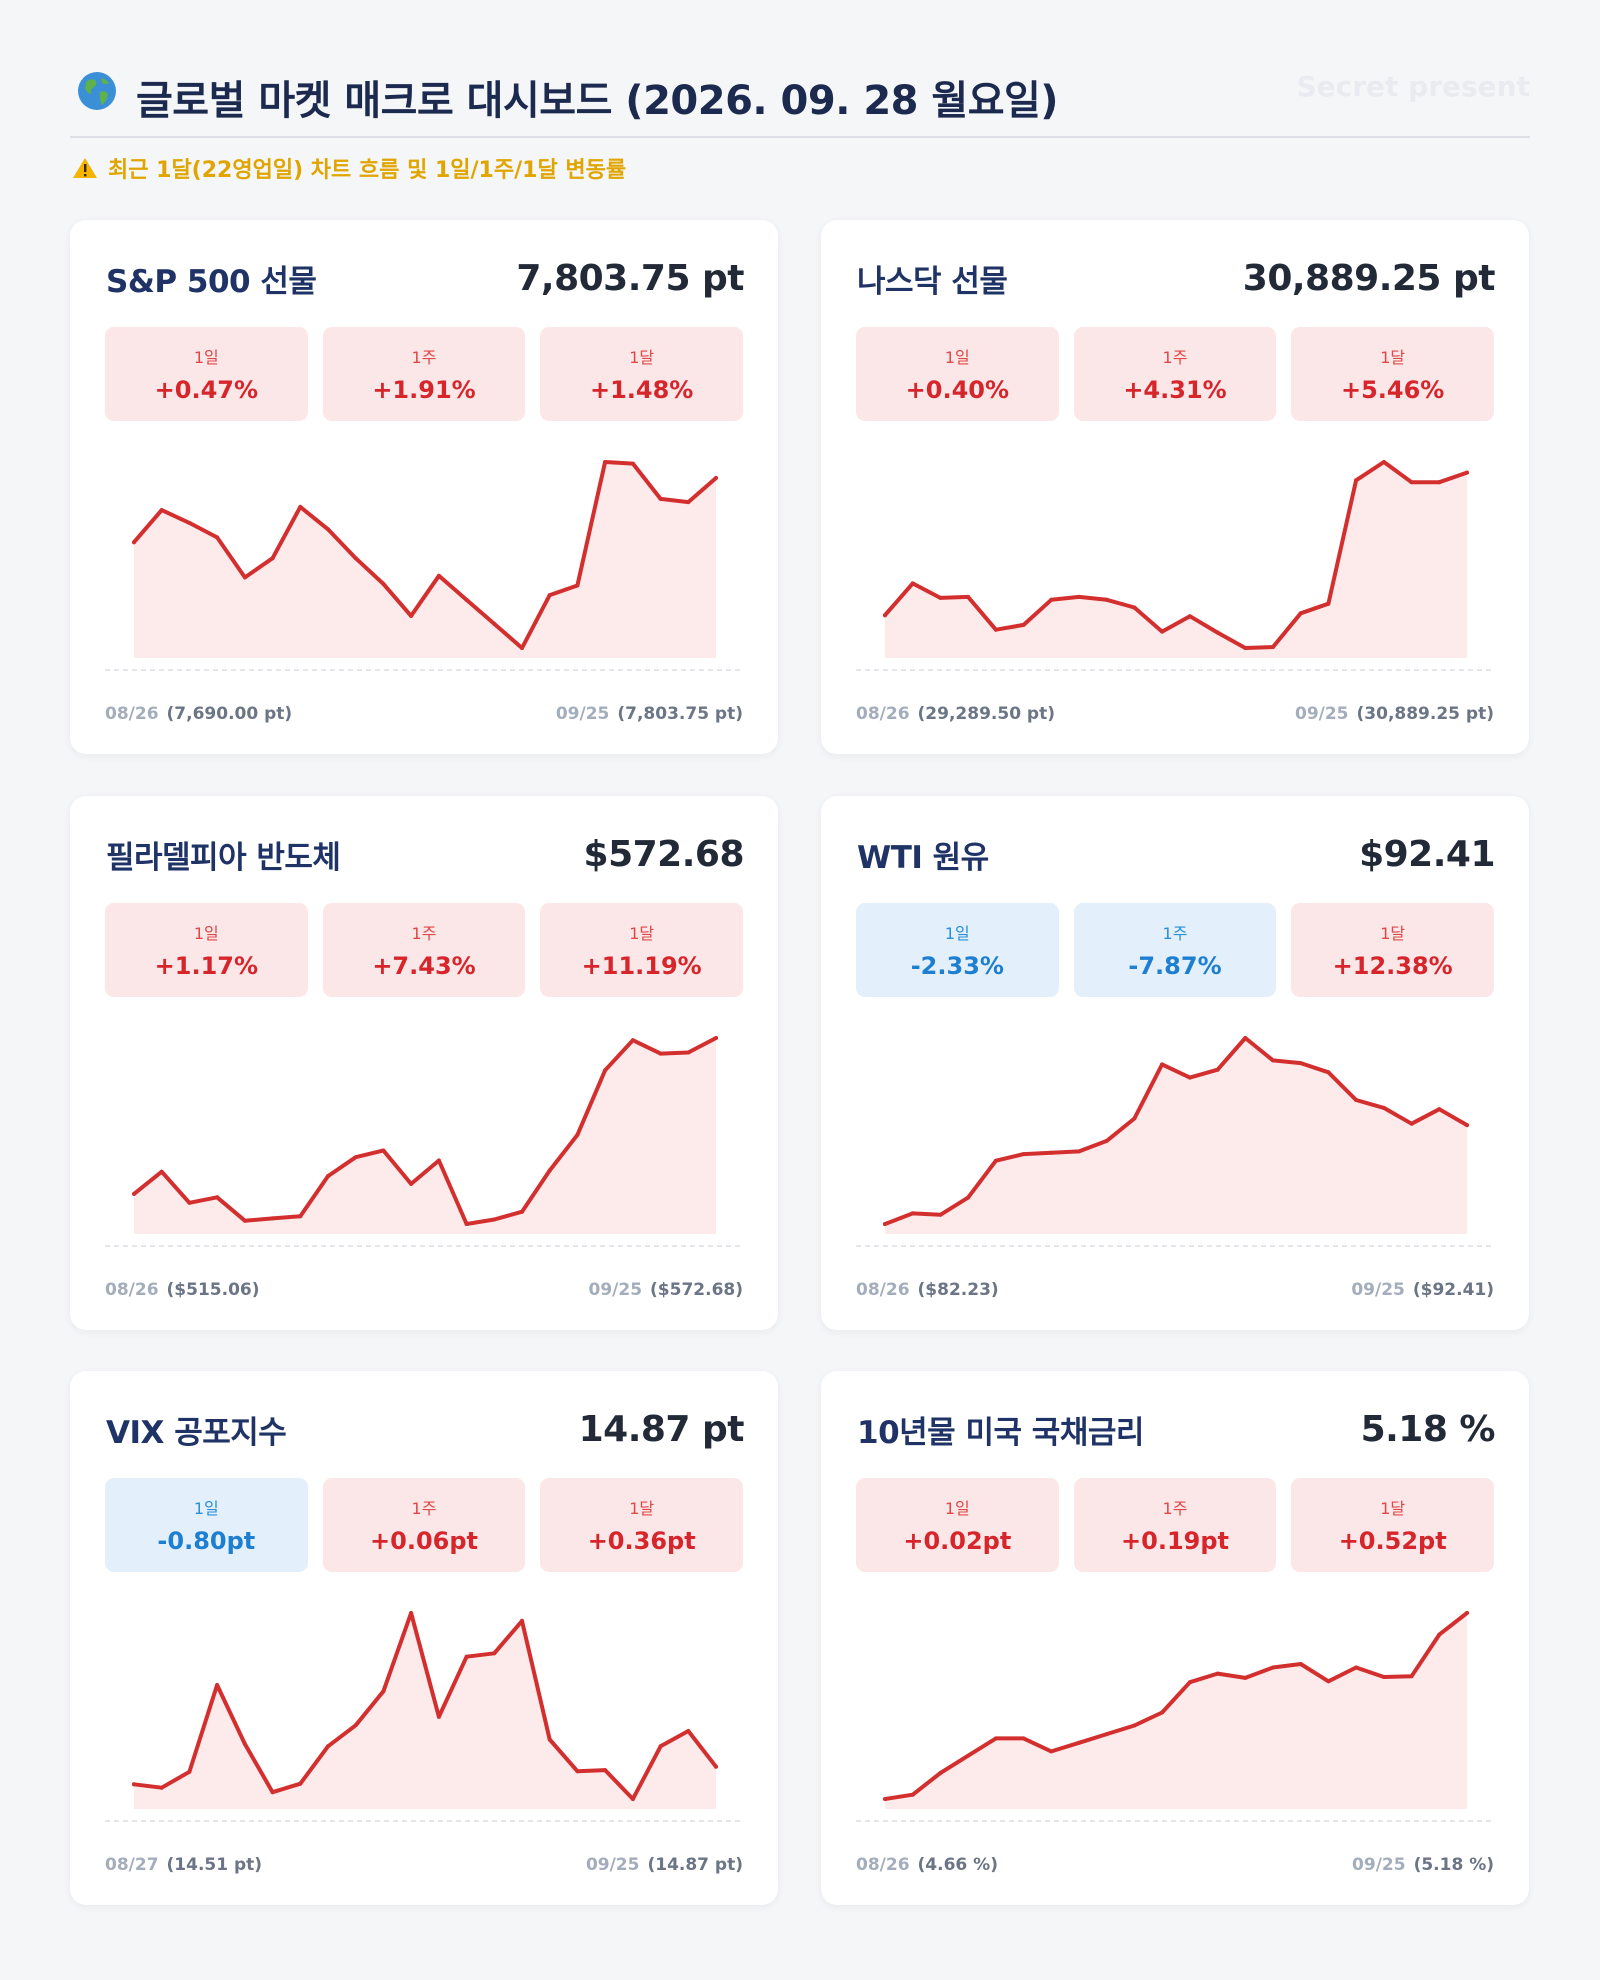  Describe the element at coordinates (1175, 1867) in the screenshot. I see `chart-footer: 08/26 (4.66 %) 09/25 (5.18 %)` at that location.